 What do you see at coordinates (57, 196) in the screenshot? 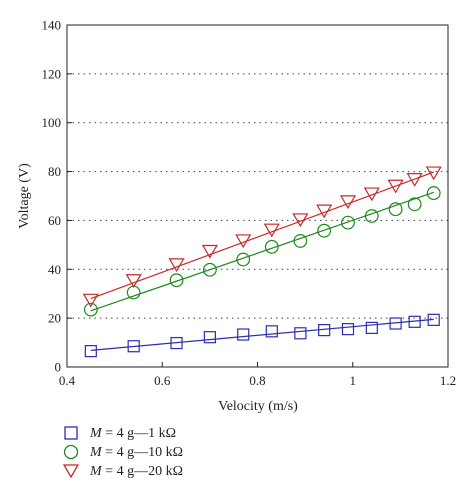
I see `y-axis-ticks: 0 20 40 60 80 100 120 140` at bounding box center [57, 196].